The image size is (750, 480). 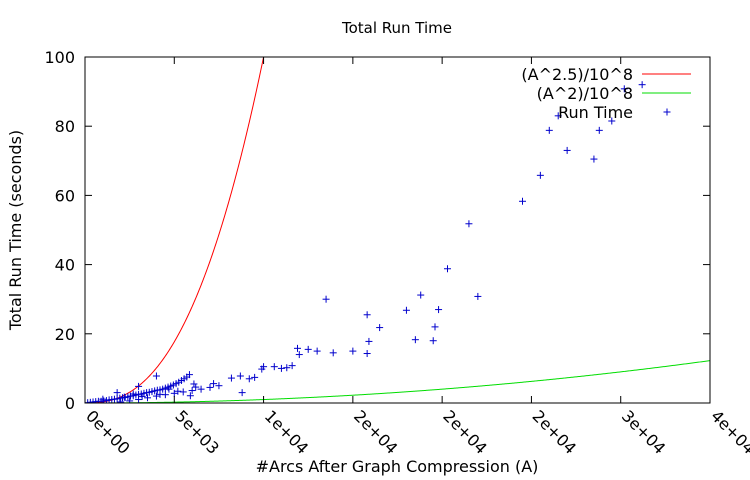 What do you see at coordinates (70, 403) in the screenshot?
I see `y-tick-label: 0` at bounding box center [70, 403].